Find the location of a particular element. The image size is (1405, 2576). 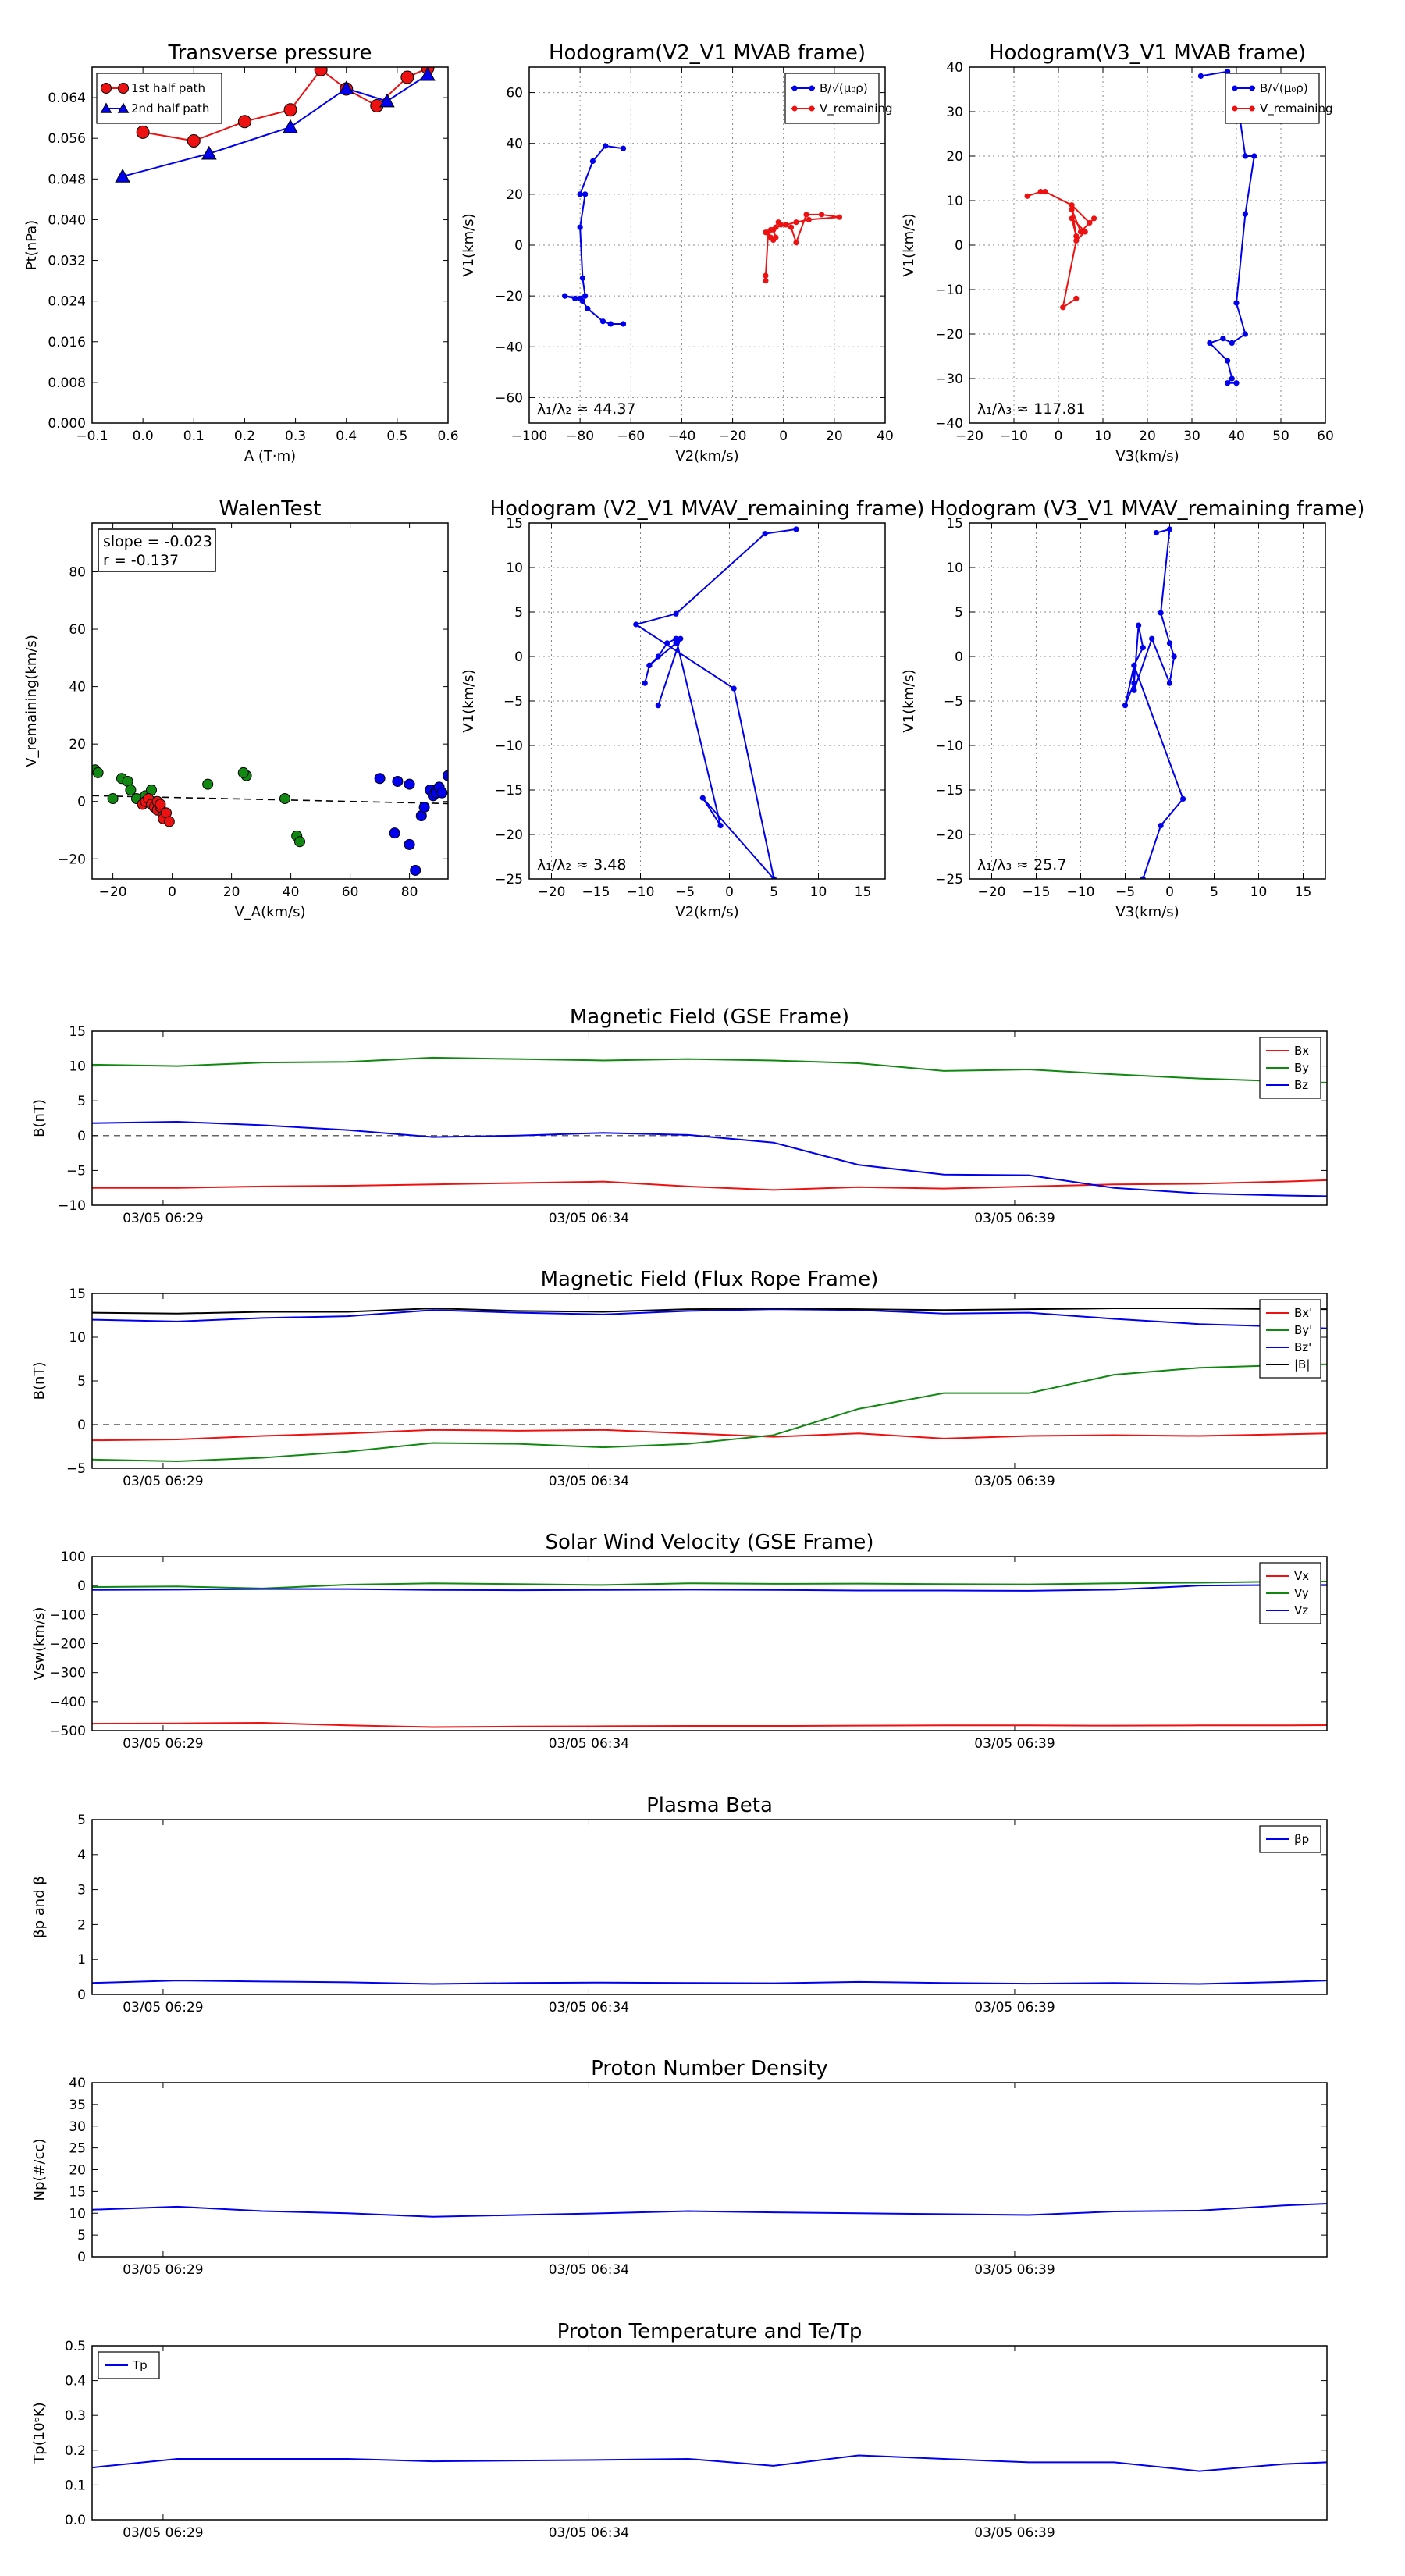

chart-title: Magnetic Field (GSE Frame) is located at coordinates (710, 1017).